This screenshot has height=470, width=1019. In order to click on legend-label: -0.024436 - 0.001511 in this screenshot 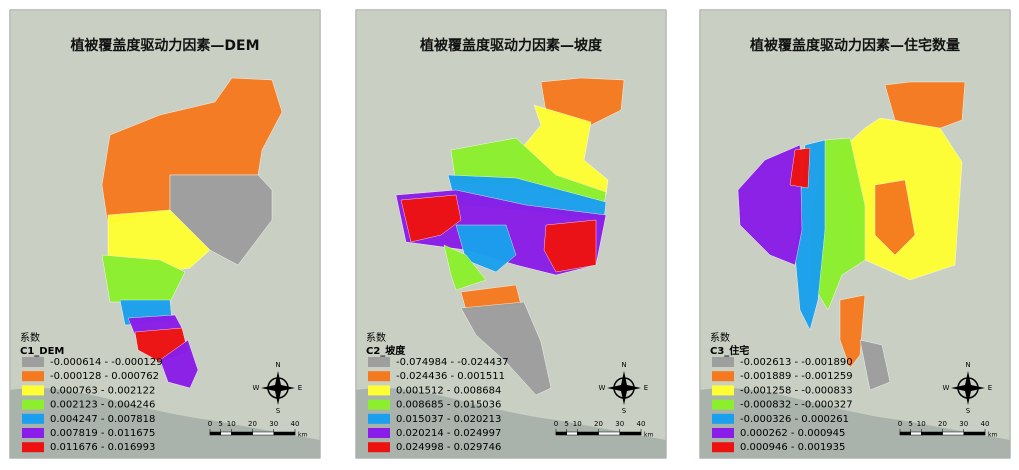, I will do `click(450, 376)`.